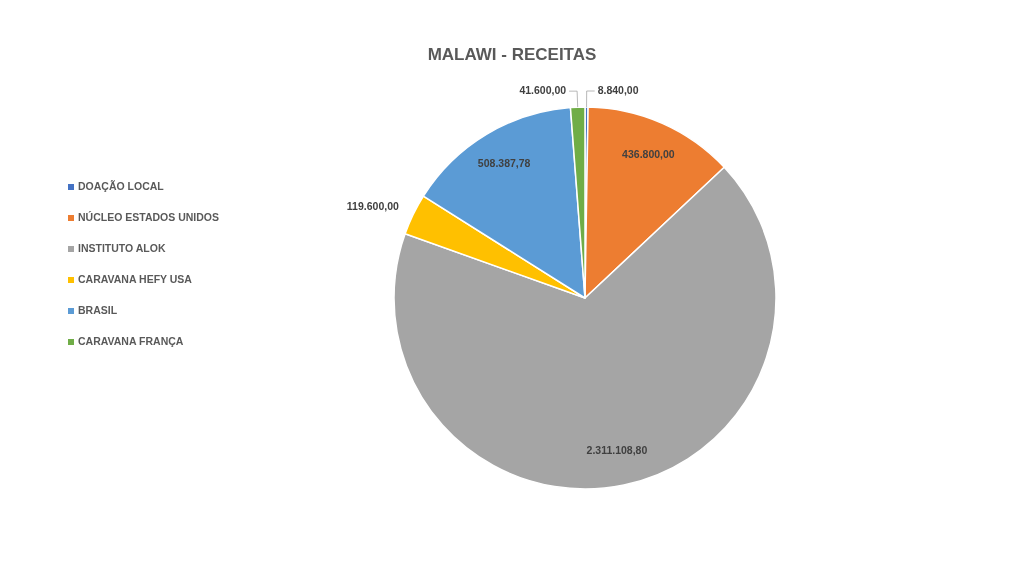  Describe the element at coordinates (618, 89) in the screenshot. I see `data-label: 8.840,00` at that location.